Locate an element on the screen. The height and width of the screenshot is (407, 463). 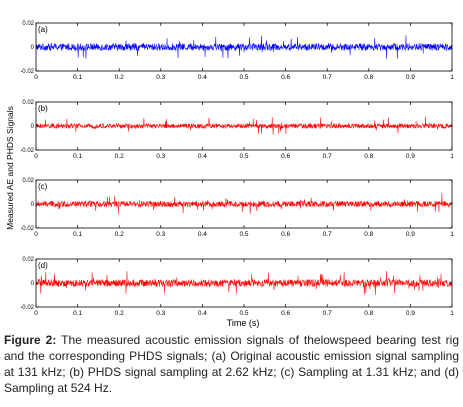
panel-label: (a) is located at coordinates (43, 29).